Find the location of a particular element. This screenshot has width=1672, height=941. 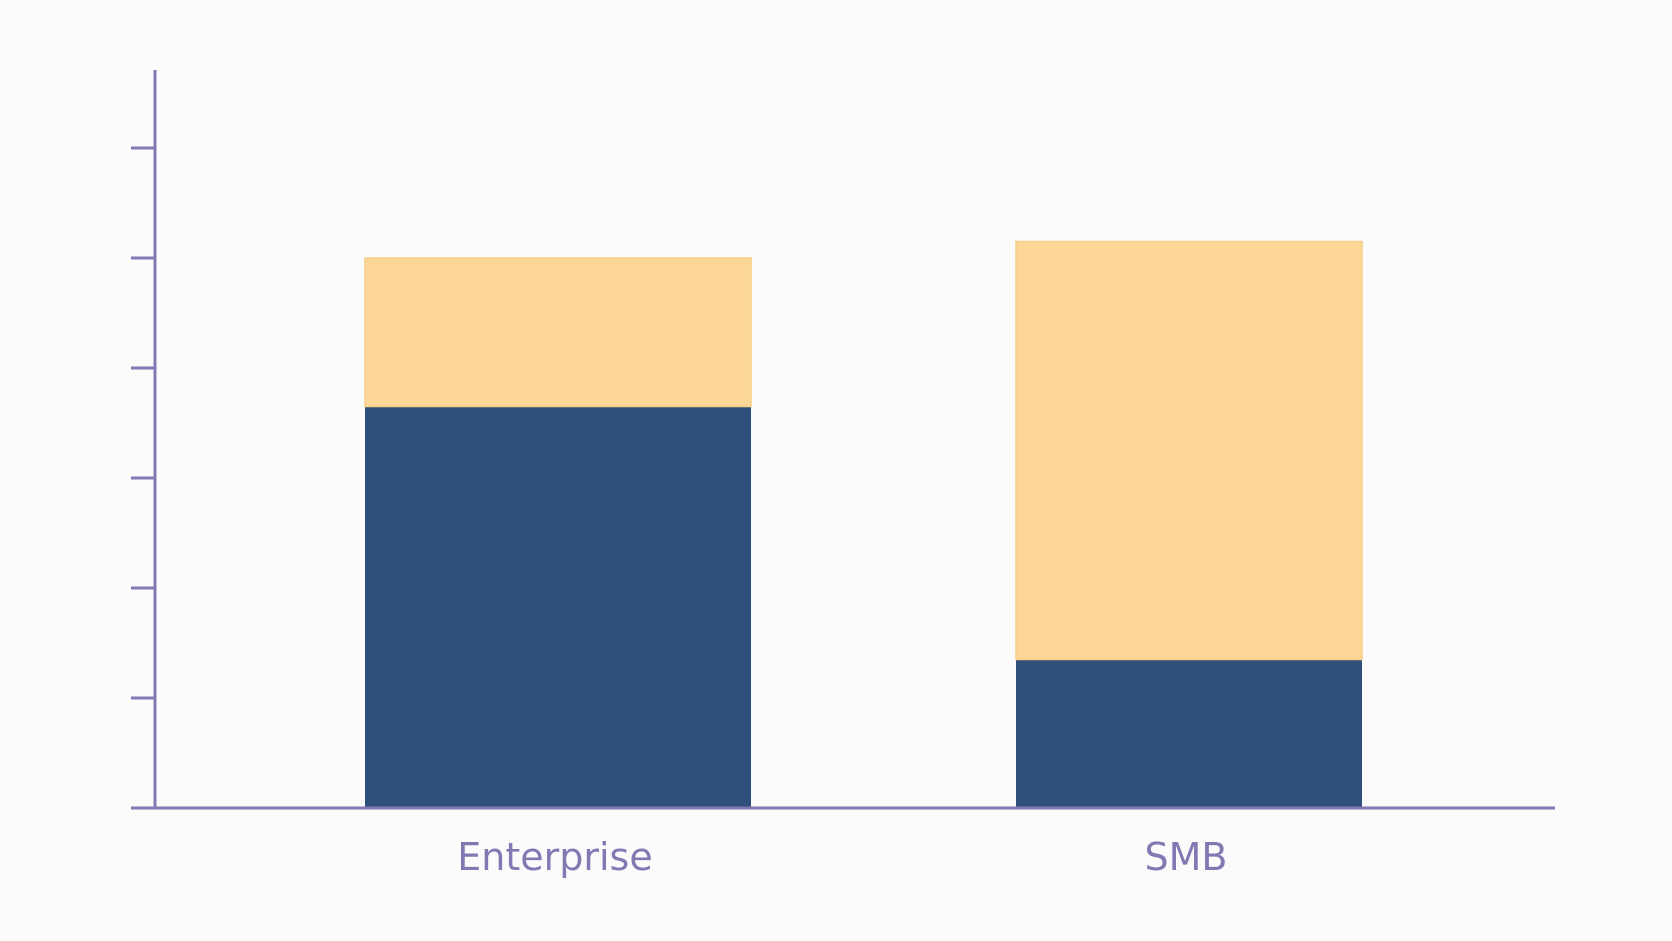

x-tick-label-enterprise: Enterprise is located at coordinates (554, 857).